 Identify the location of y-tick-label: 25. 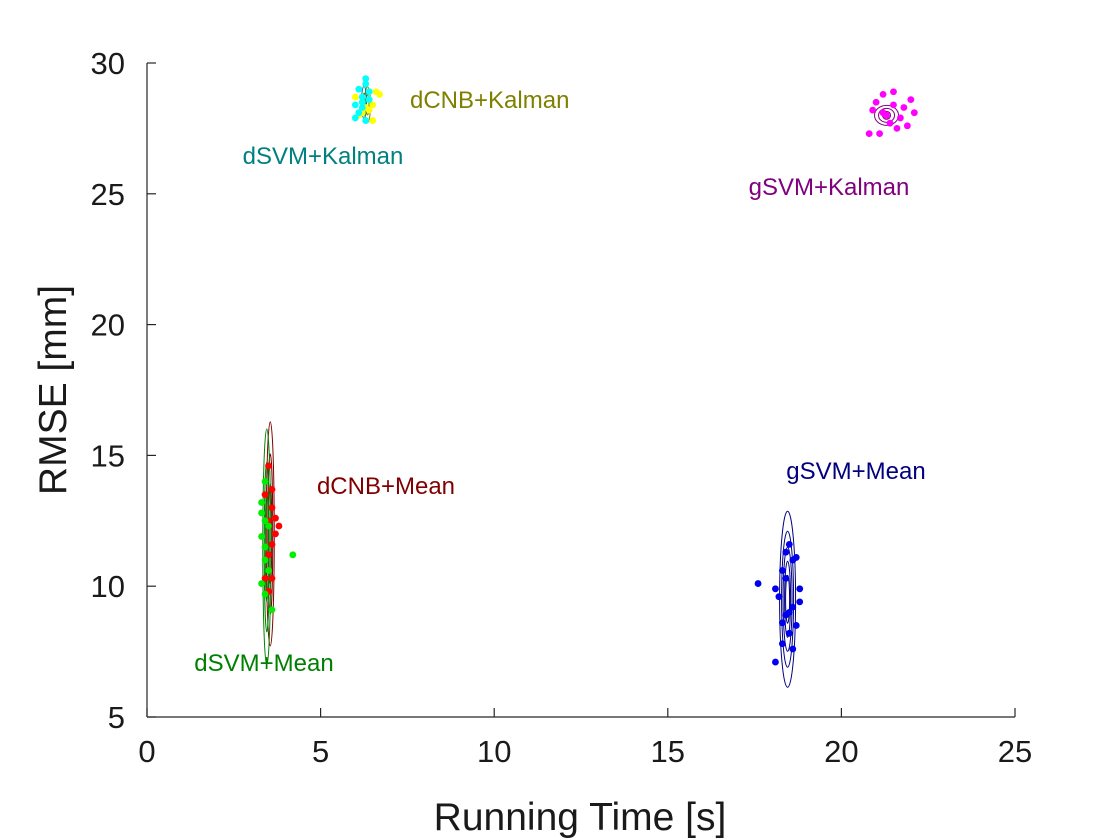
(108, 194).